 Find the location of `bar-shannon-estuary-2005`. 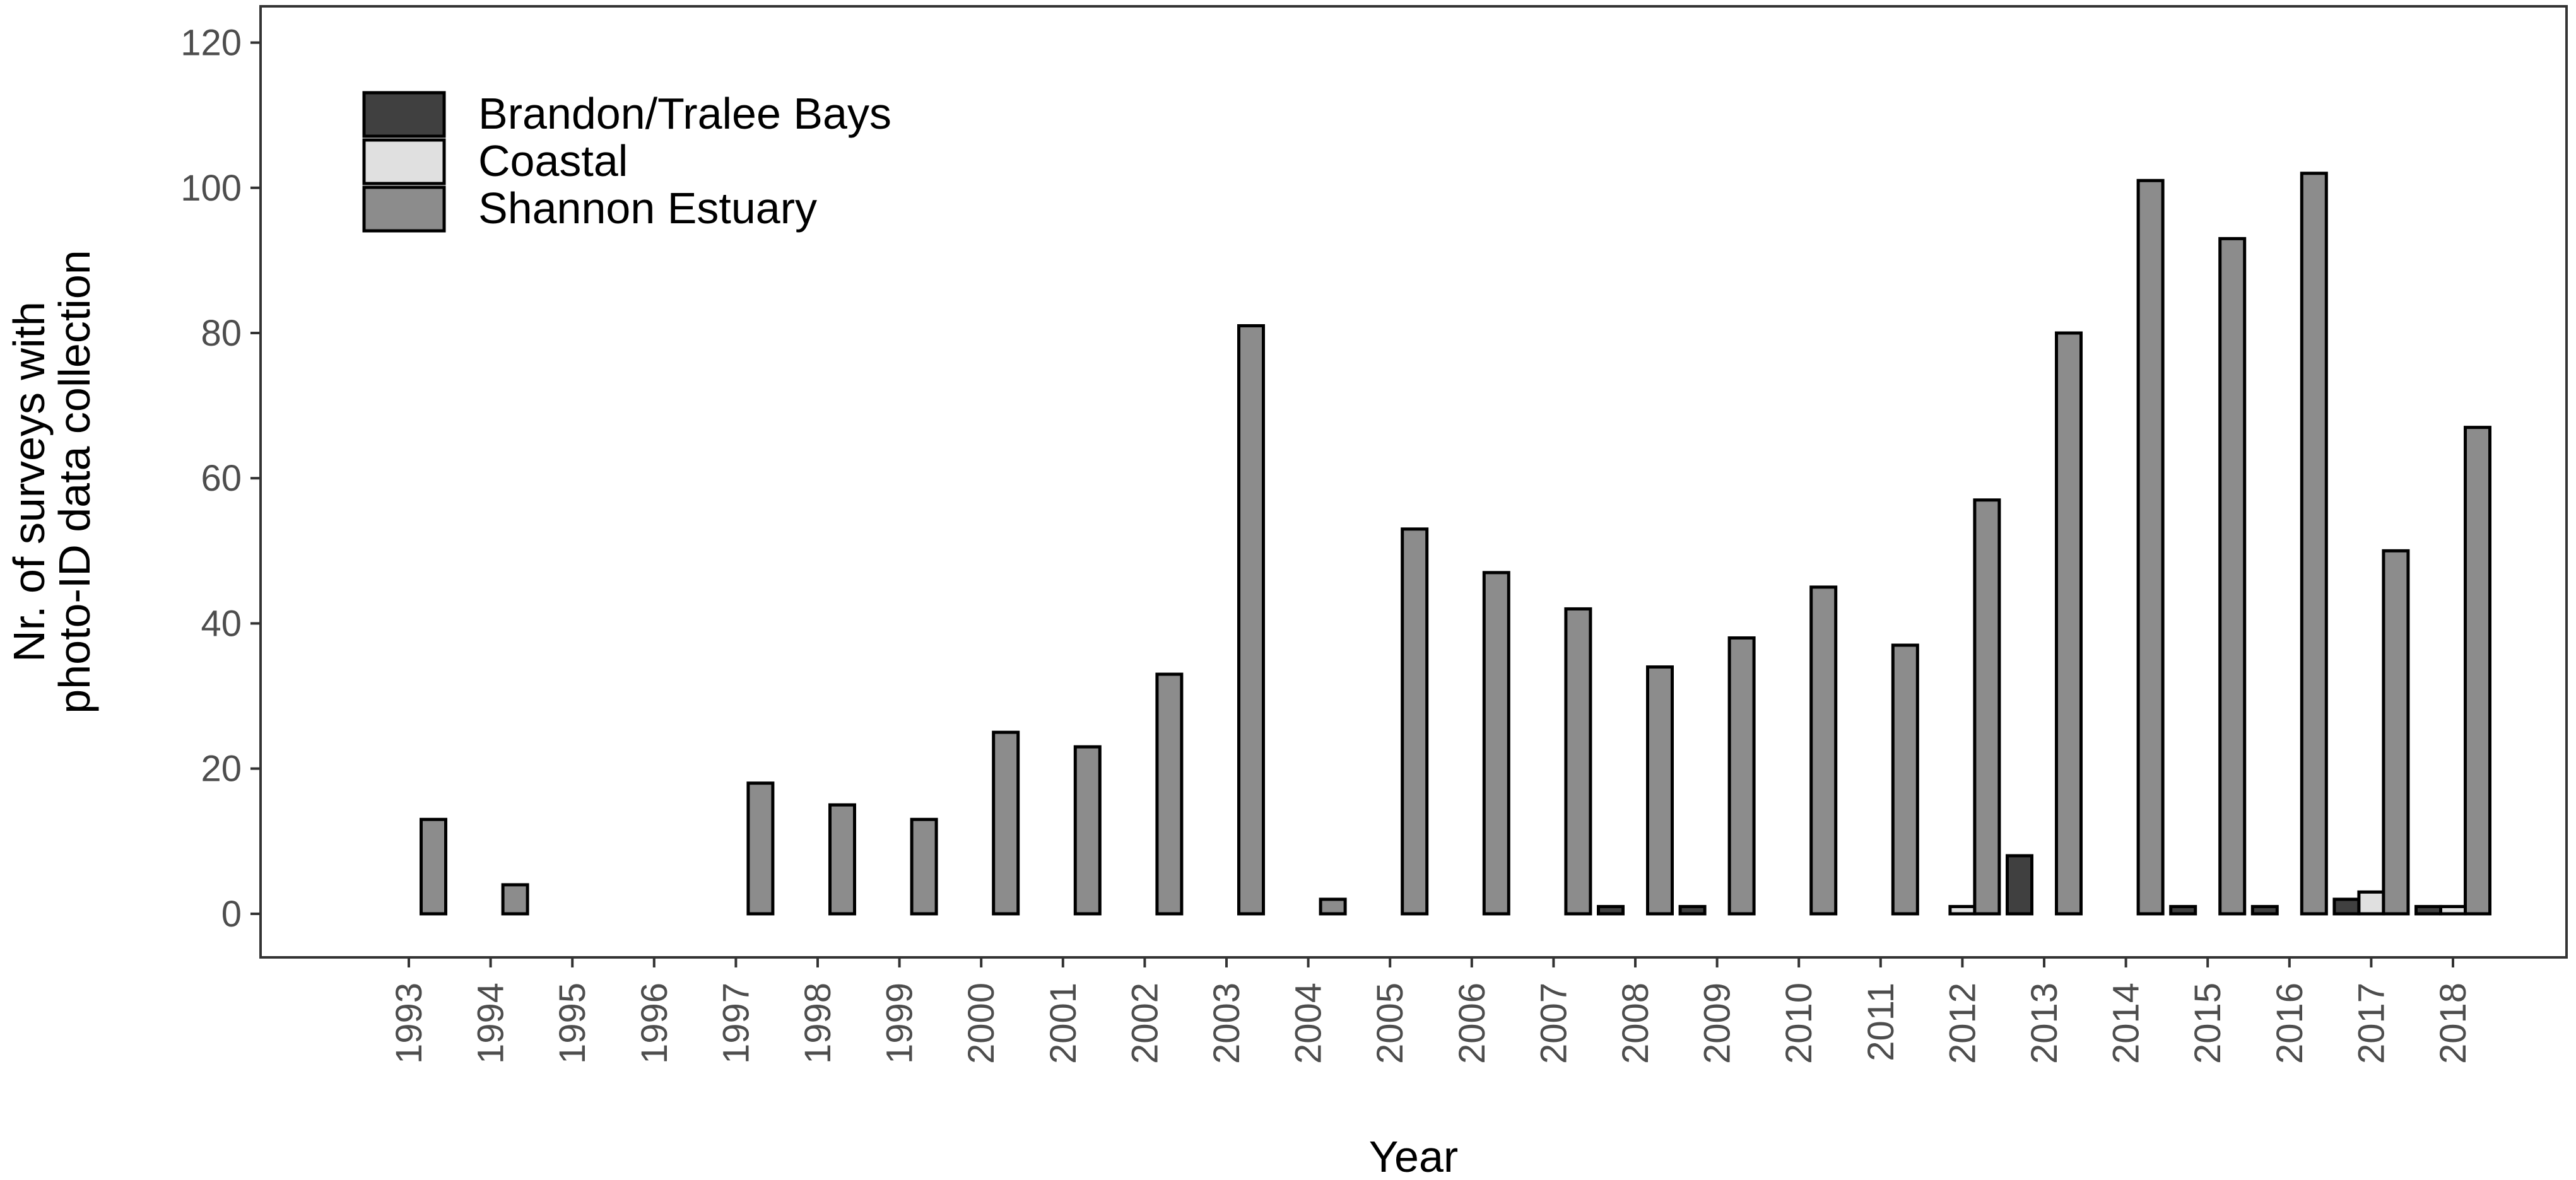

bar-shannon-estuary-2005 is located at coordinates (1415, 721).